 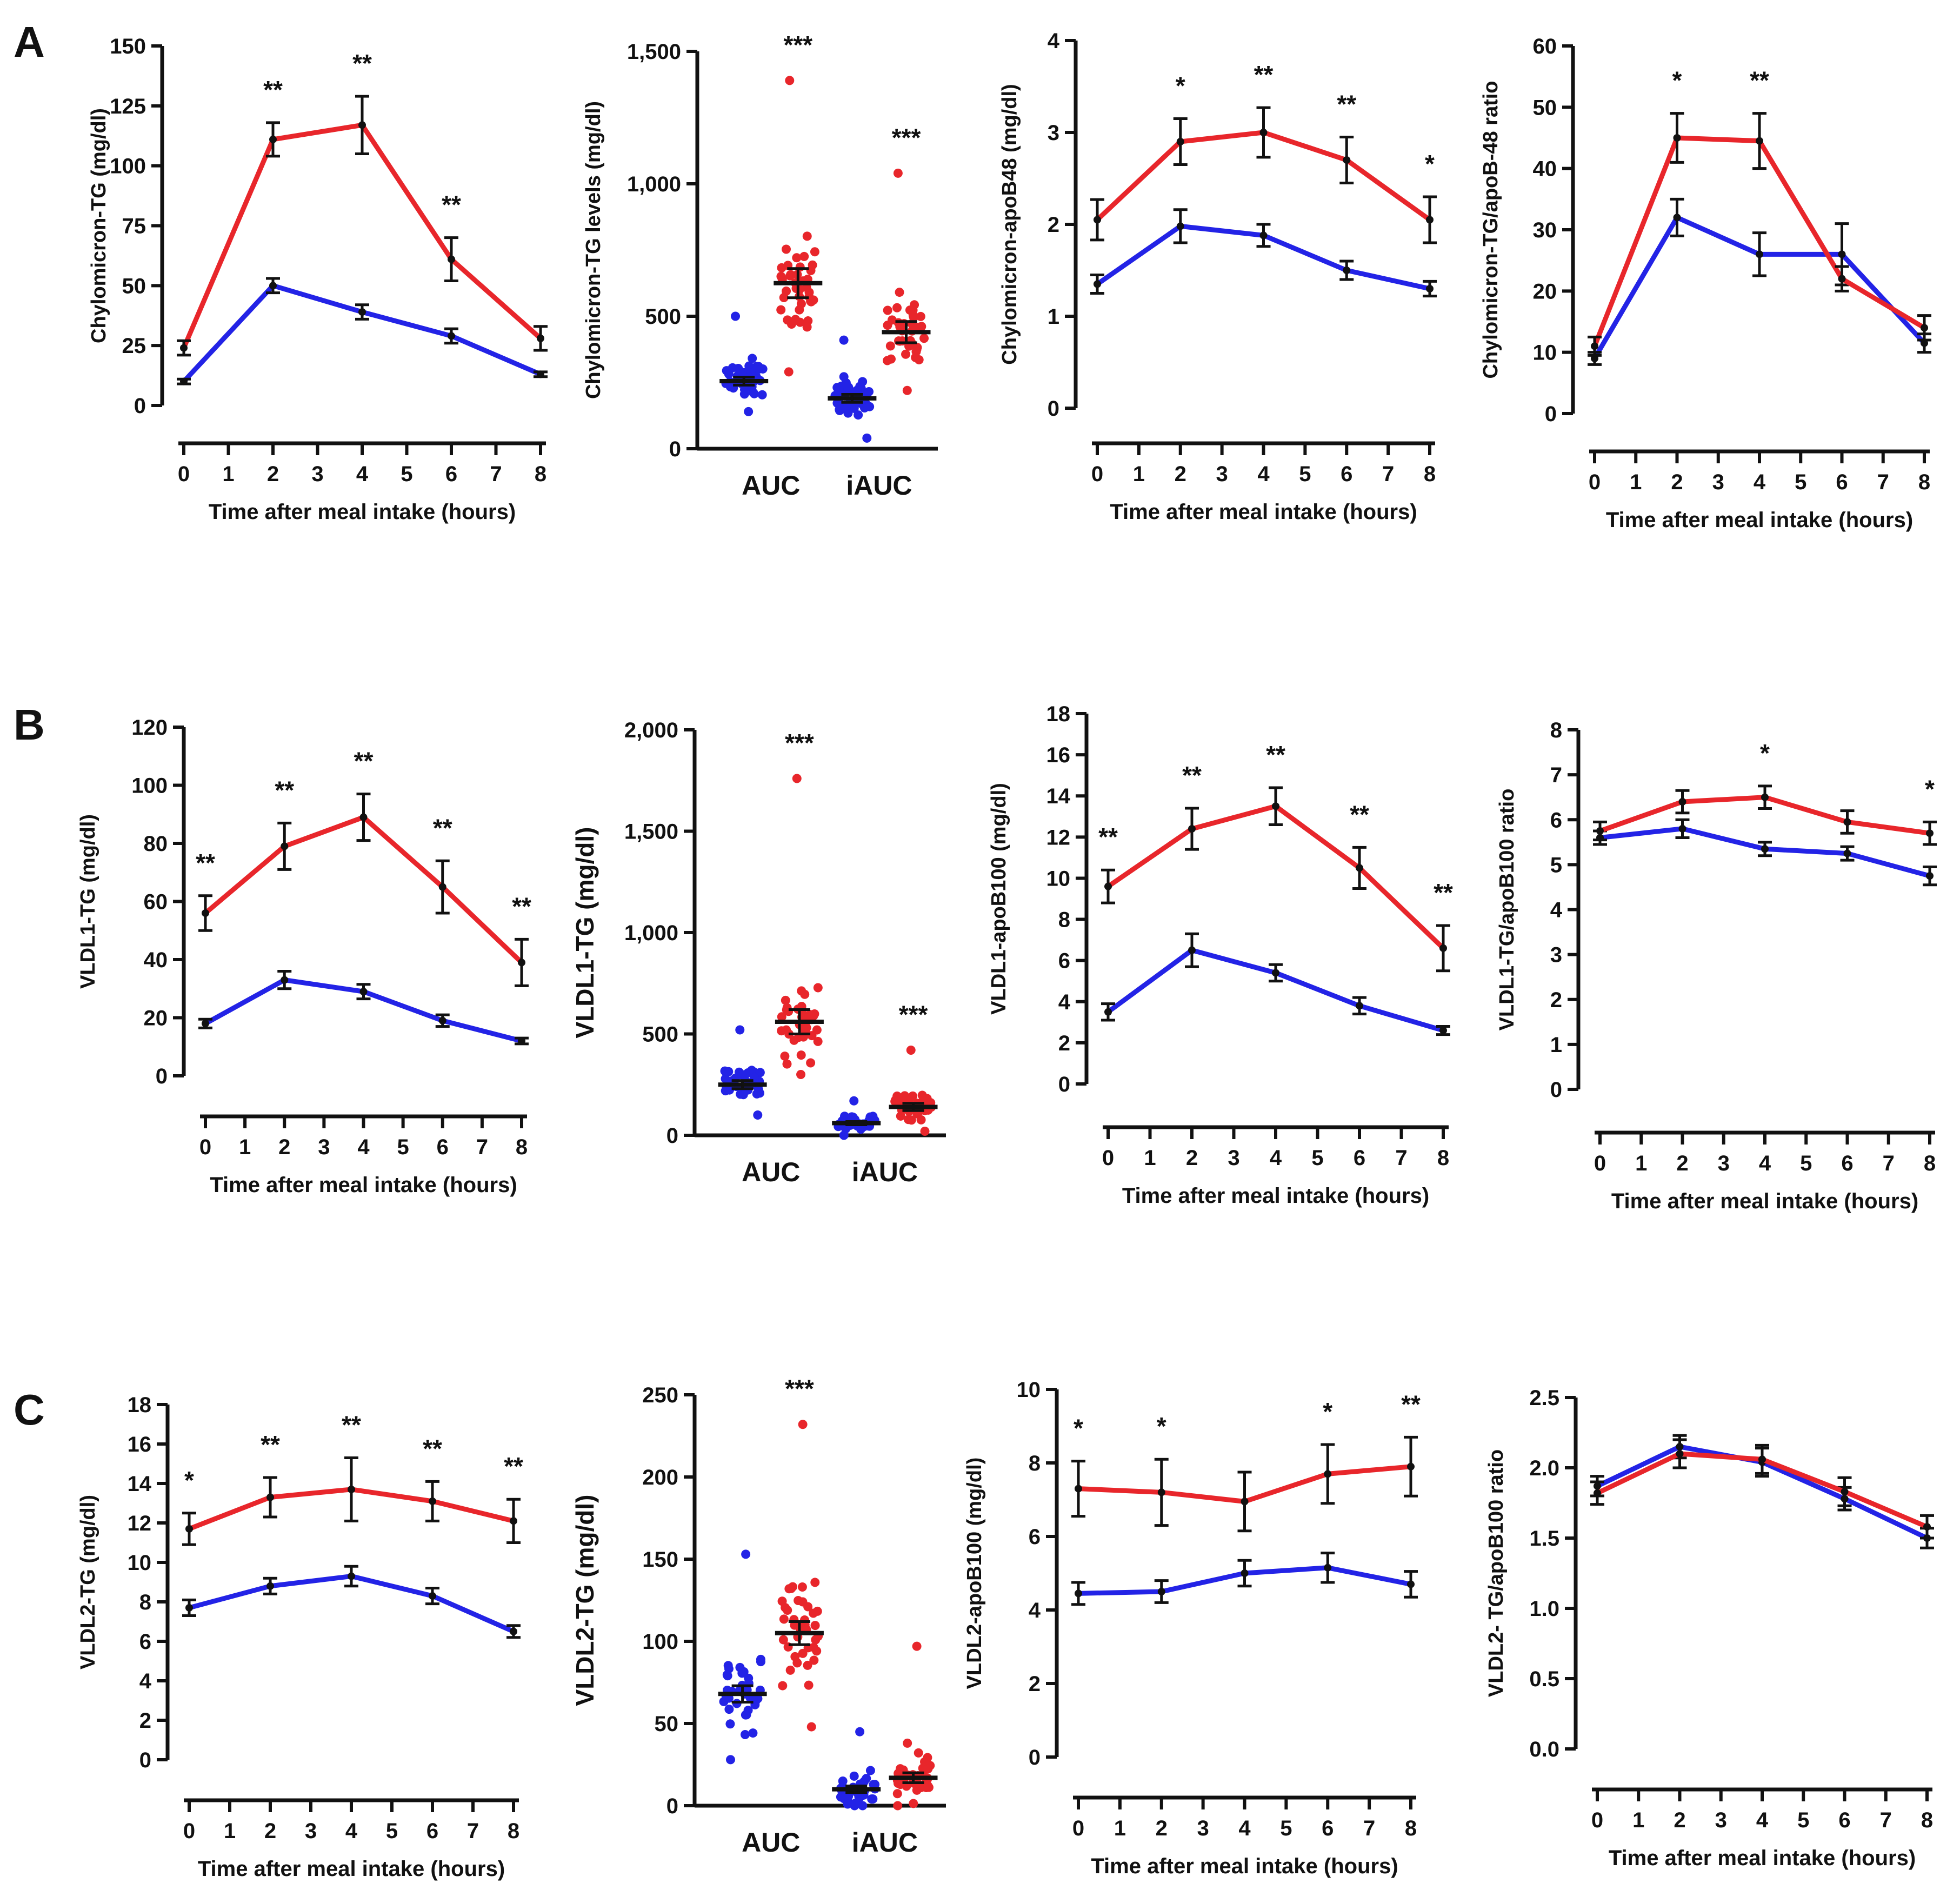 I want to click on y-tick-label: 4, so click(x=1035, y=1610).